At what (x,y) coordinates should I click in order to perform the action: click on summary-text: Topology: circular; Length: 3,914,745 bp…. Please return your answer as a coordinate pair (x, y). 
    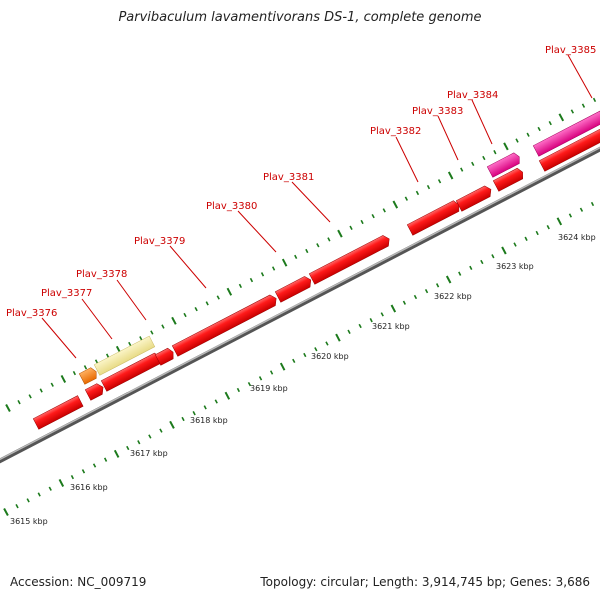
    Looking at the image, I should click on (425, 582).